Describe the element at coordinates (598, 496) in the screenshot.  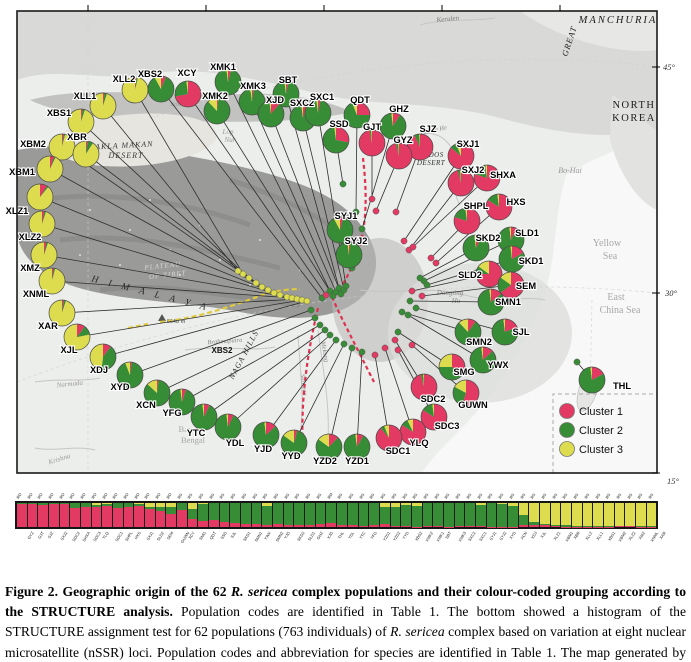
I see `species-label-xbs1: RS` at that location.